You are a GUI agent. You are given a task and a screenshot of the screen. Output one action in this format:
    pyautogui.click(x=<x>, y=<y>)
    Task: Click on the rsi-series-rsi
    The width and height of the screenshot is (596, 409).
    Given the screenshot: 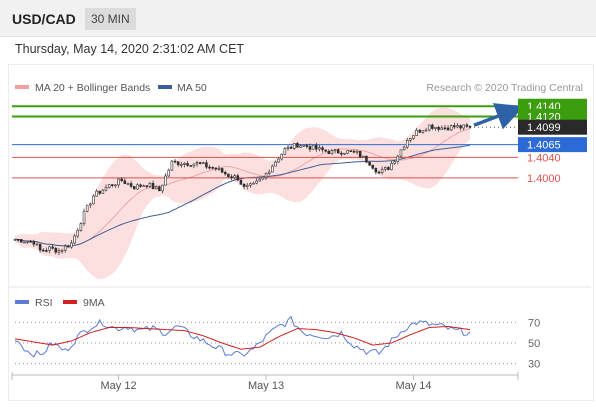 What is the action you would take?
    pyautogui.click(x=242, y=336)
    